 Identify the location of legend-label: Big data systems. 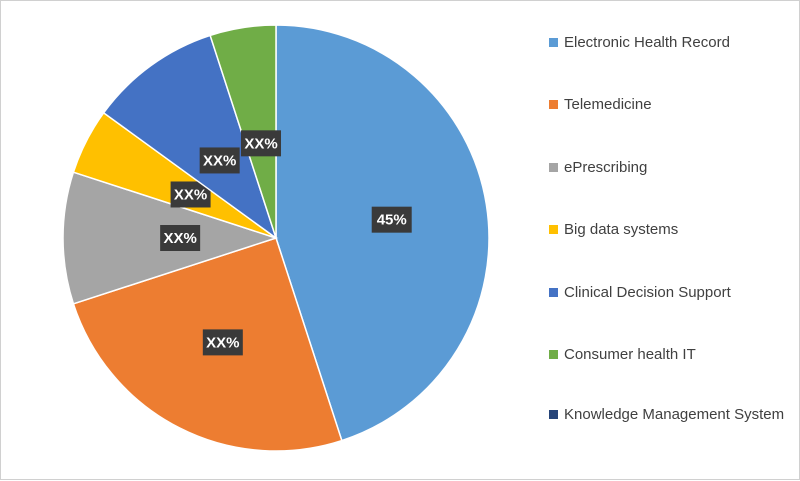
(621, 229).